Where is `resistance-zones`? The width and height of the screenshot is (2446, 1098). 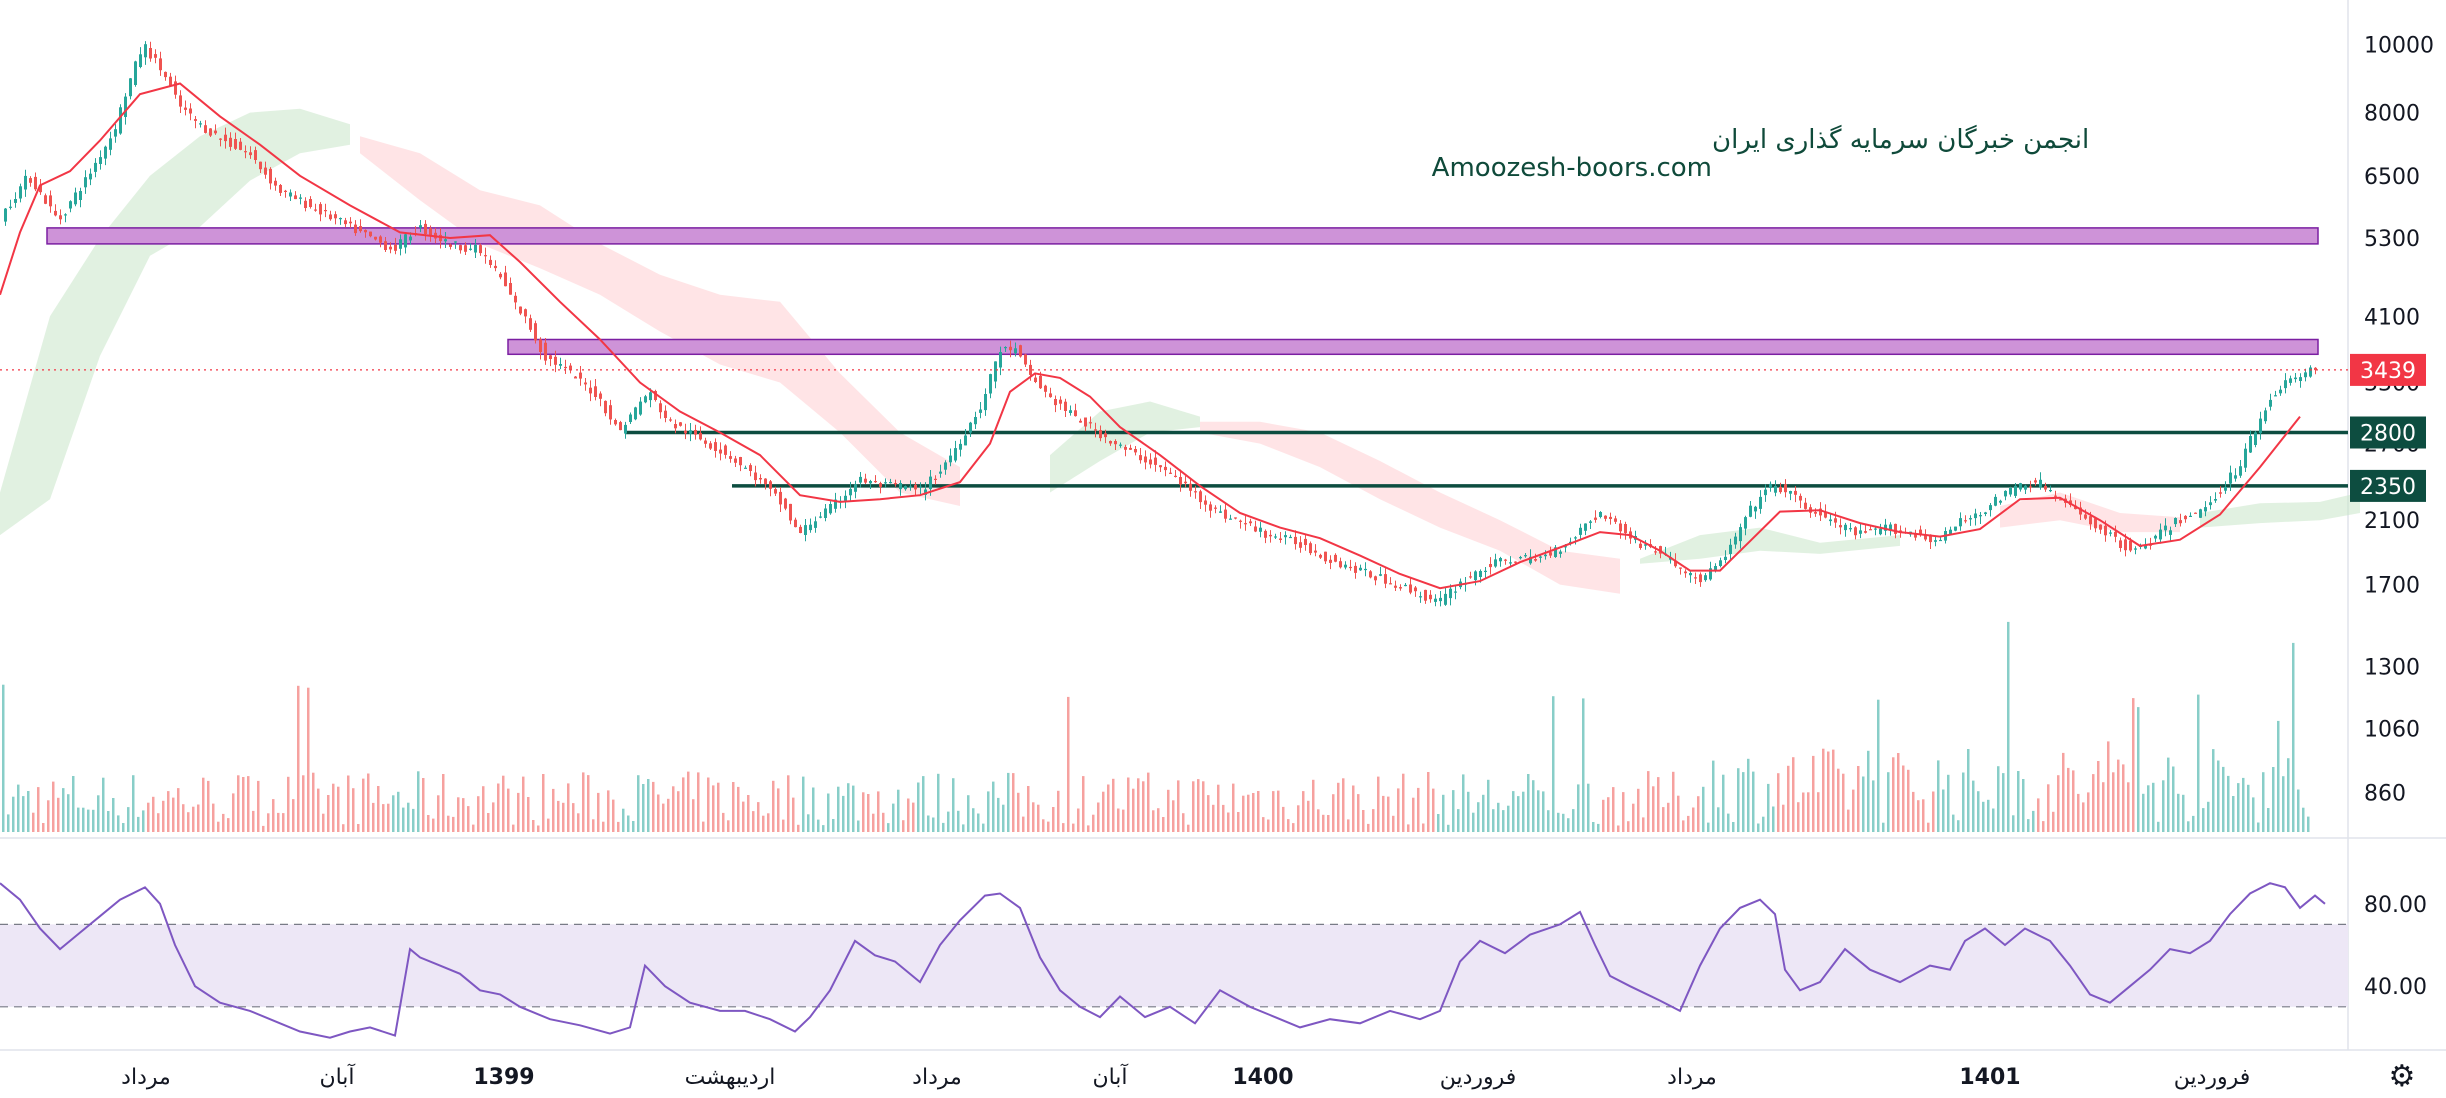
resistance-zones is located at coordinates (1182, 291).